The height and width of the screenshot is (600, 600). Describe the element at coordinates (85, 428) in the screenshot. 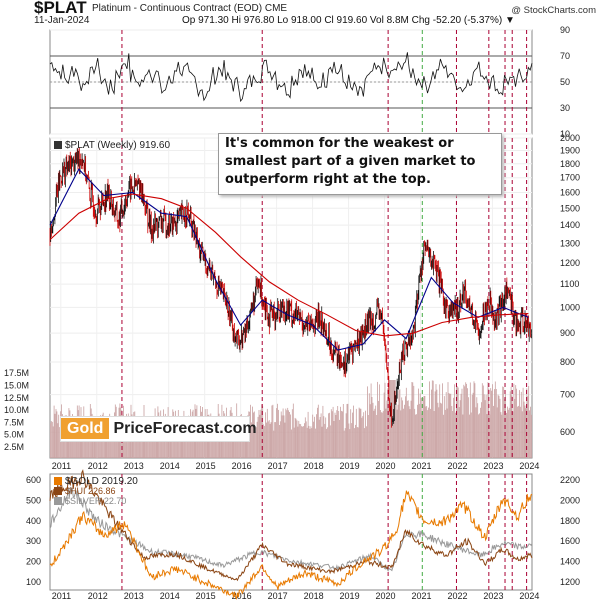

I see `logo-gold-word: Gold` at that location.